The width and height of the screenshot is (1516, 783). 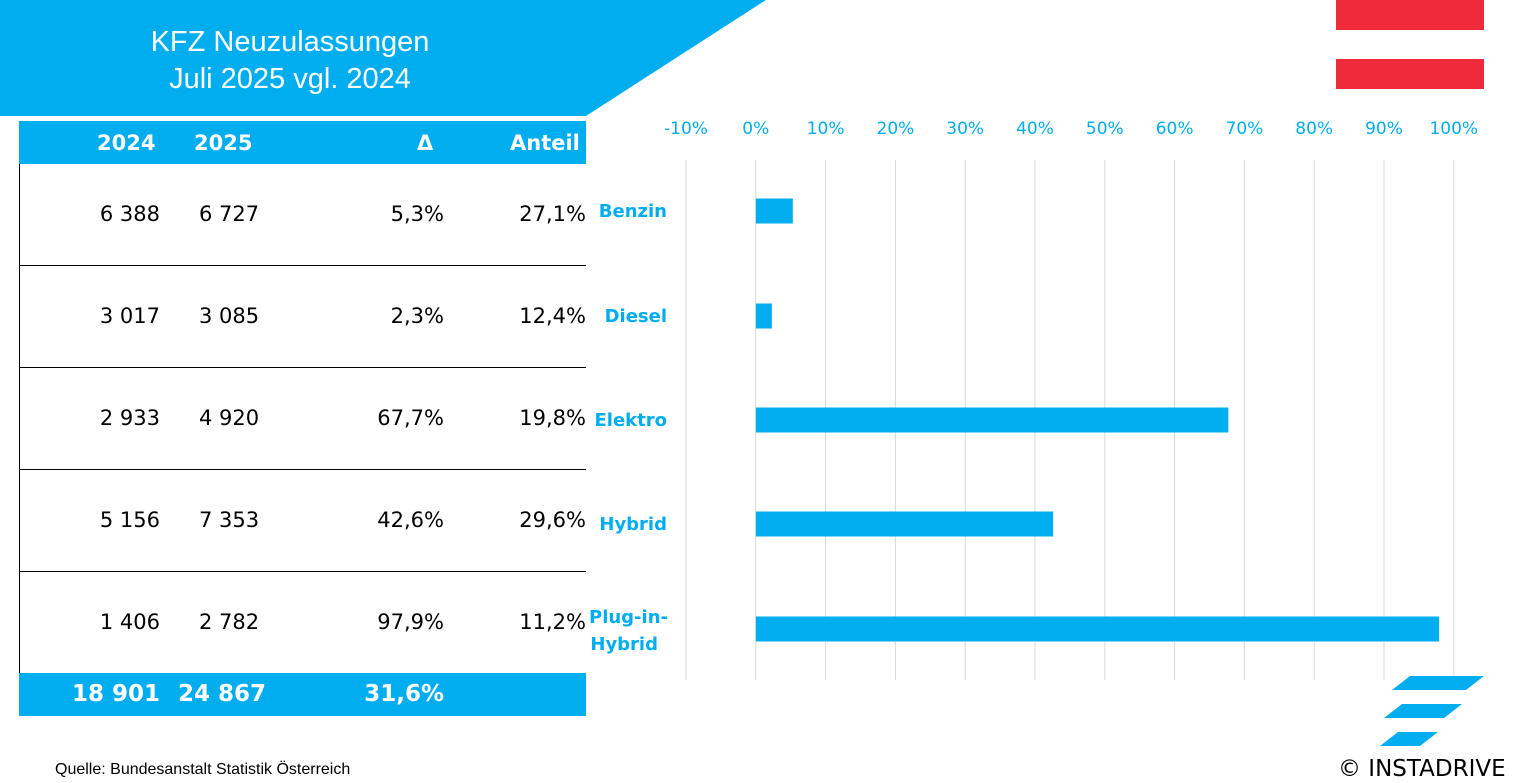 I want to click on table-total-row: 18 901 24 867 31,6%, so click(x=302, y=694).